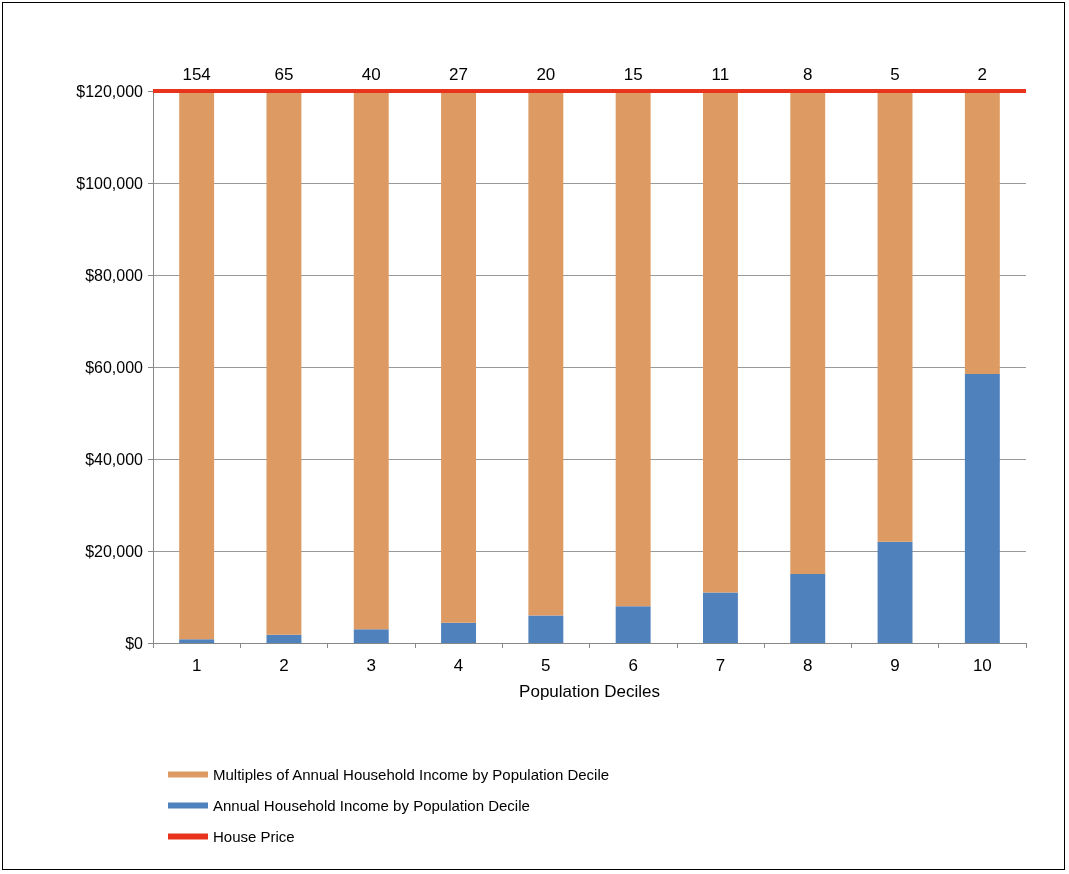 This screenshot has width=1069, height=874. What do you see at coordinates (114, 459) in the screenshot?
I see `y-tick-label: $40,000` at bounding box center [114, 459].